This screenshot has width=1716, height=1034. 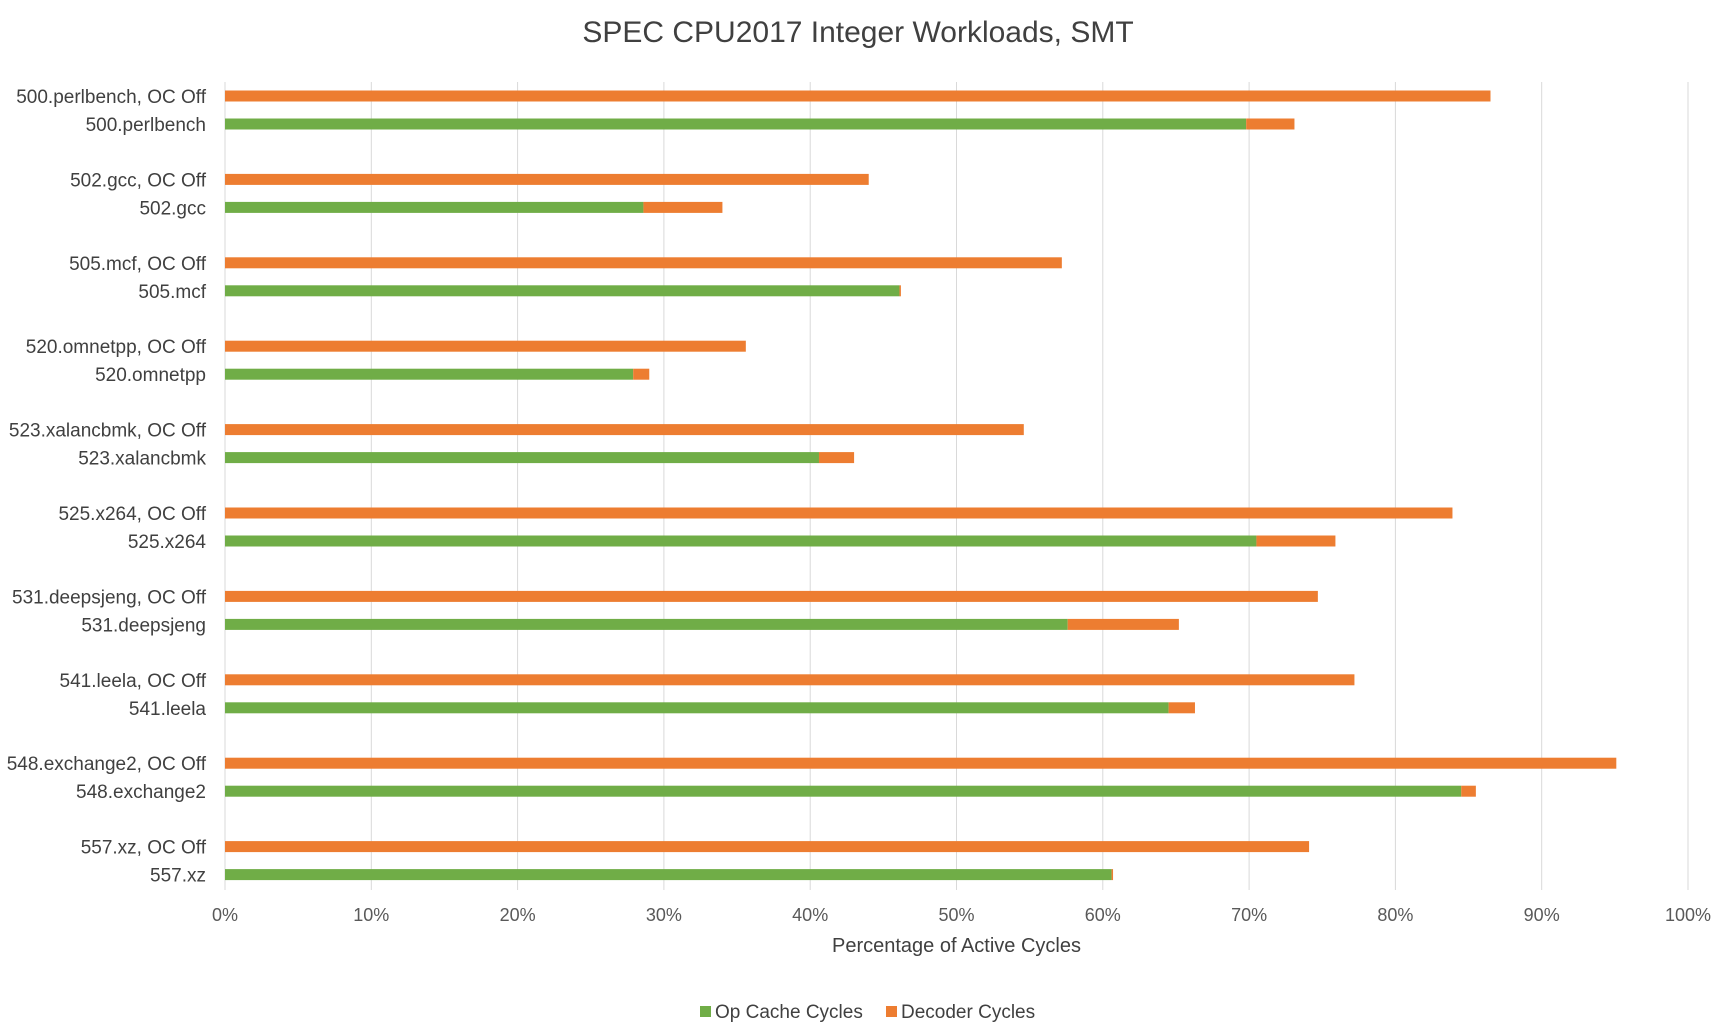 I want to click on category-label: 523.xalancbmk, OC Off, so click(x=108, y=431).